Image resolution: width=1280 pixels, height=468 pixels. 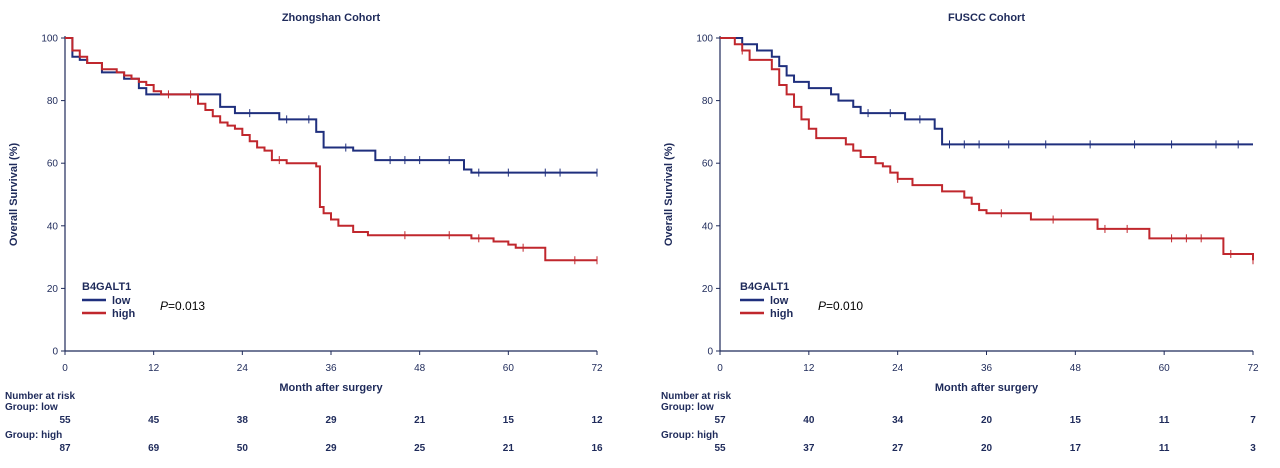 What do you see at coordinates (154, 448) in the screenshot?
I see `risk-value: 69` at bounding box center [154, 448].